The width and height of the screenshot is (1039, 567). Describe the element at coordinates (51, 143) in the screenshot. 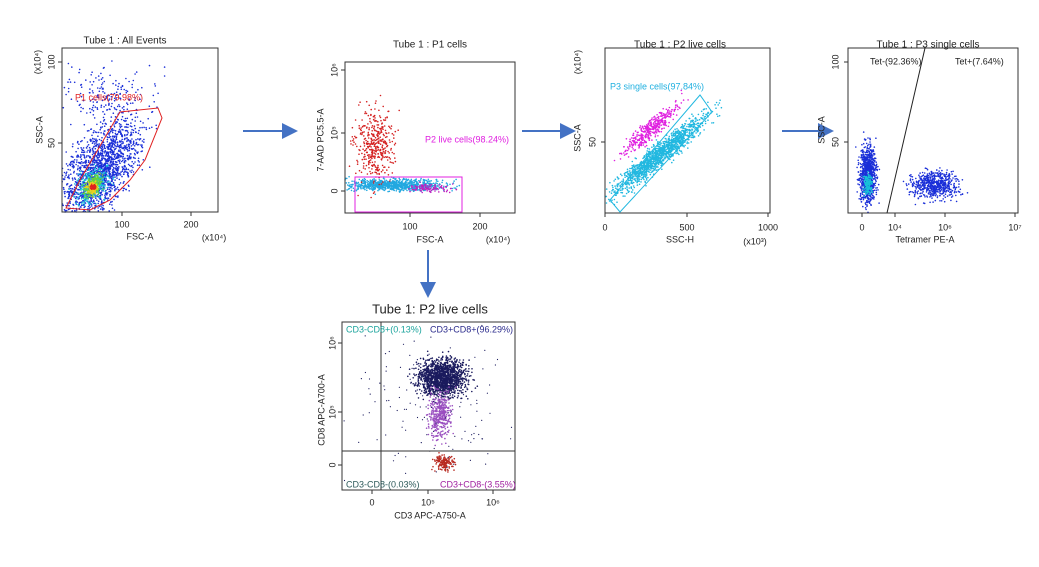

I see `y-tick-label: 50` at that location.